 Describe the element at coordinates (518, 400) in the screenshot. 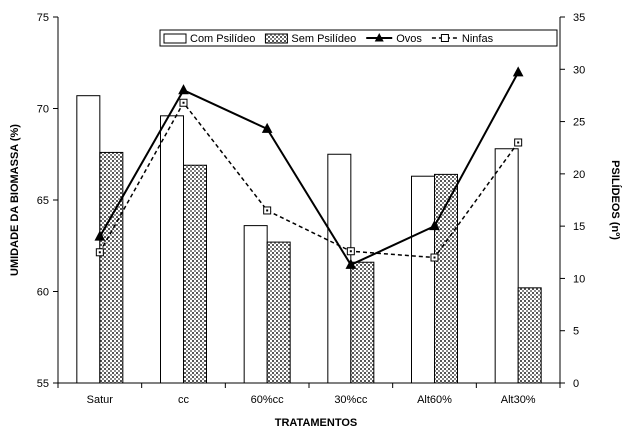

I see `x-tick-label: Alt30%` at that location.